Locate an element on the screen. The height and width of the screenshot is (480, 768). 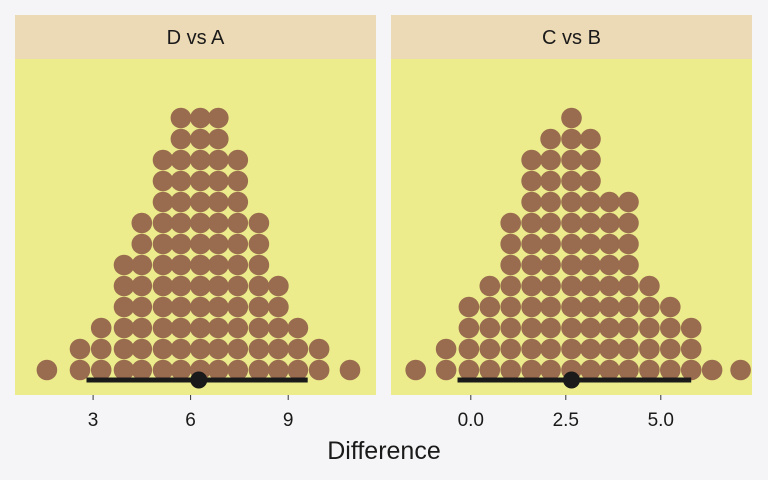
strip-title: D vs A is located at coordinates (196, 38).